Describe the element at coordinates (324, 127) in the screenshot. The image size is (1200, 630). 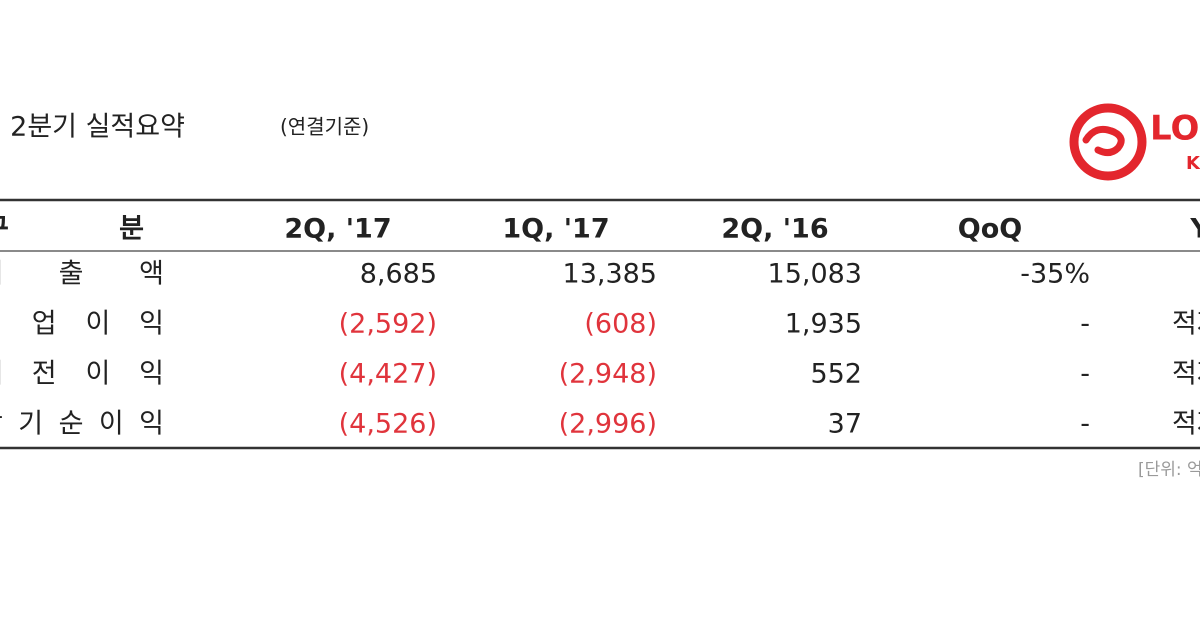
I see `subtitle: (연결기준)` at that location.